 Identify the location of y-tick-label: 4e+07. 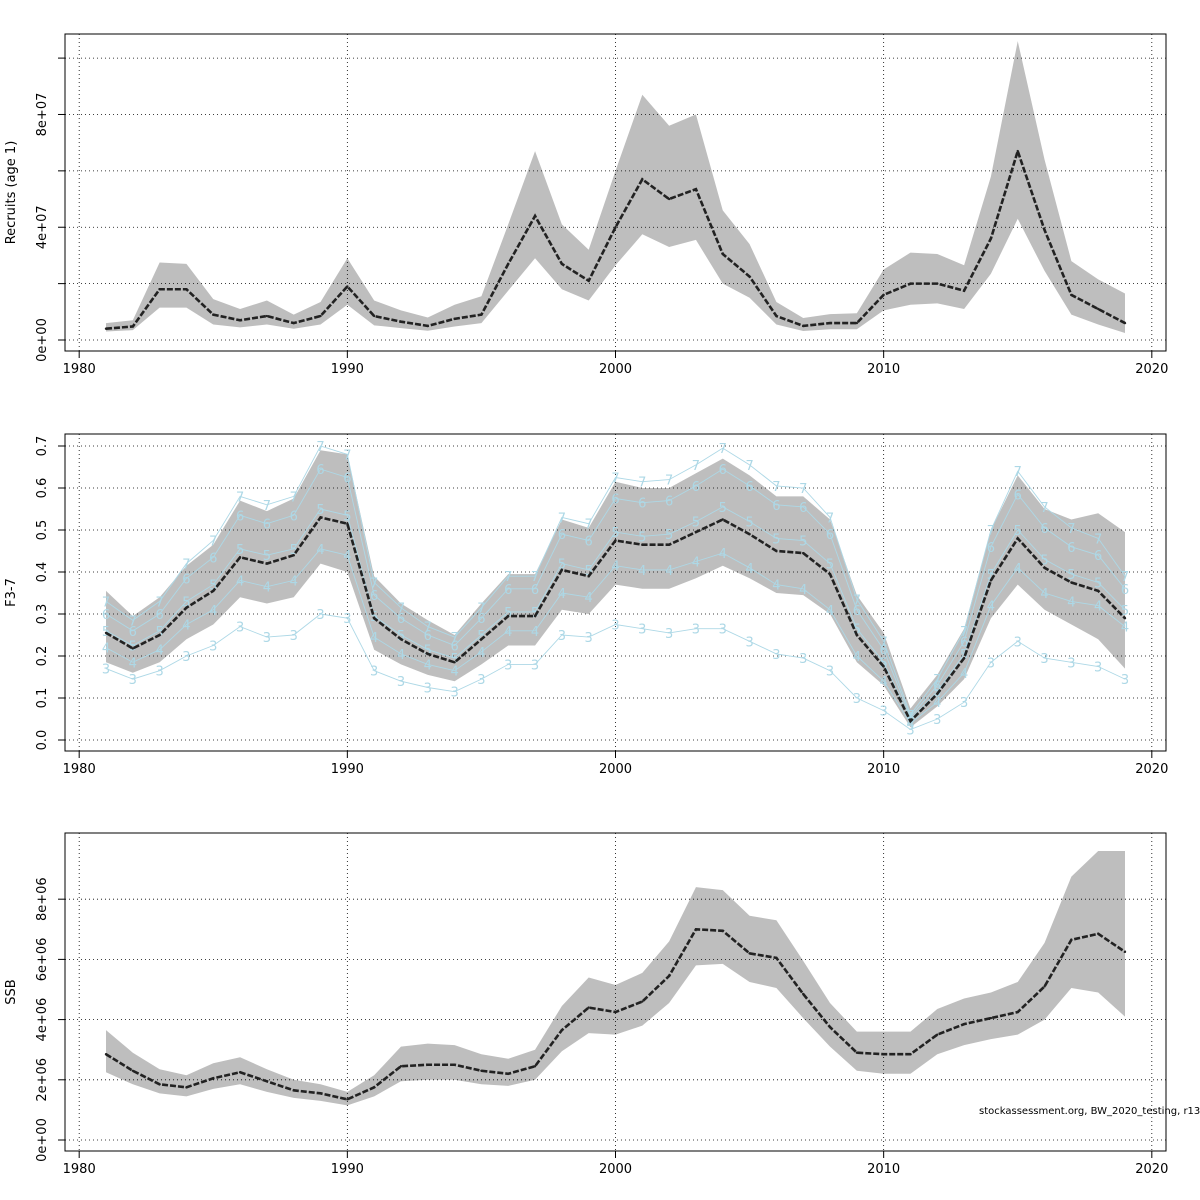
(42, 227).